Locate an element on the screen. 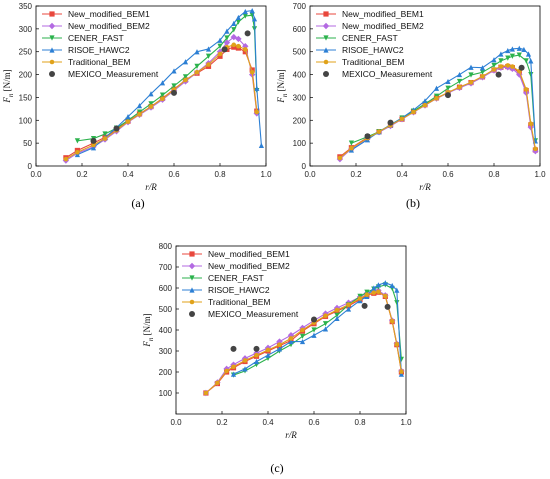 The width and height of the screenshot is (550, 479). legend-label-risoe-hawc2: RISOE_HAWC2 is located at coordinates (373, 50).